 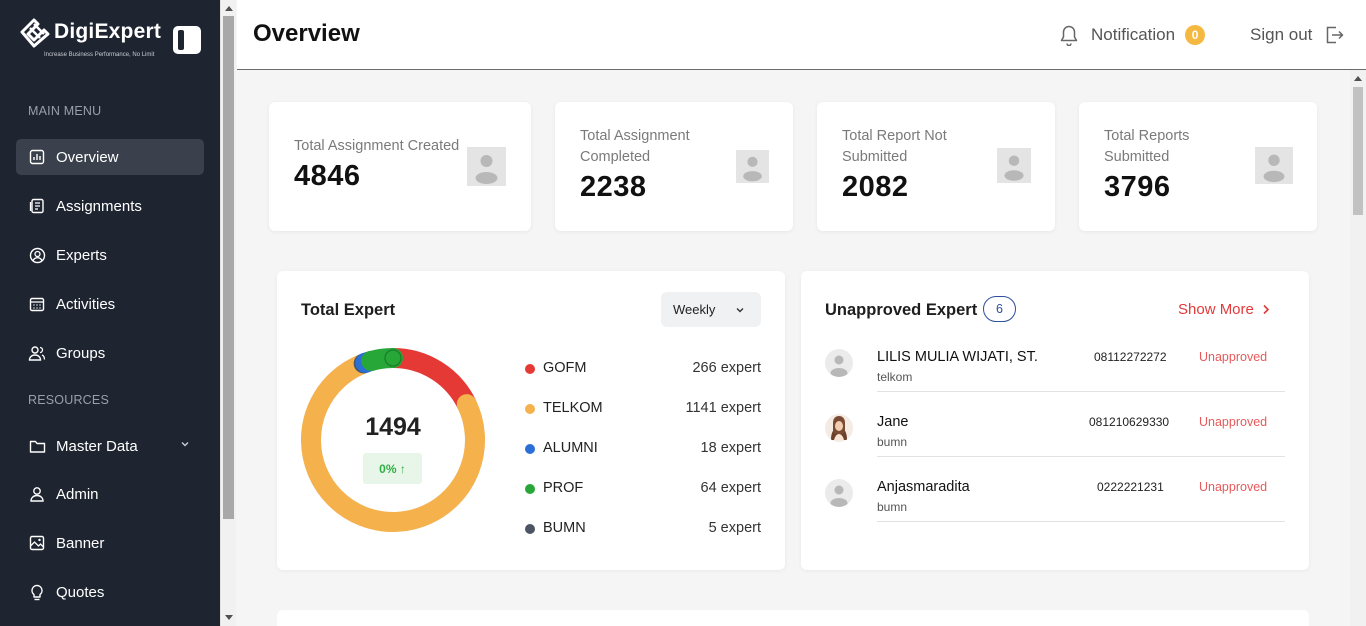 I want to click on row-divider, so click(x=1081, y=521).